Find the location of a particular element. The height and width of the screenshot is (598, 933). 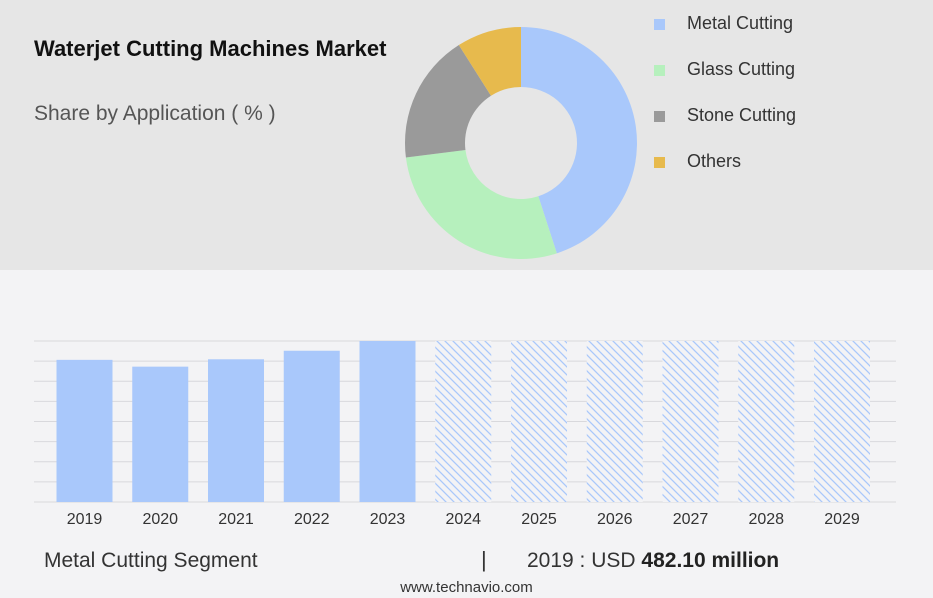

x-tick-label: 2029 is located at coordinates (842, 519).